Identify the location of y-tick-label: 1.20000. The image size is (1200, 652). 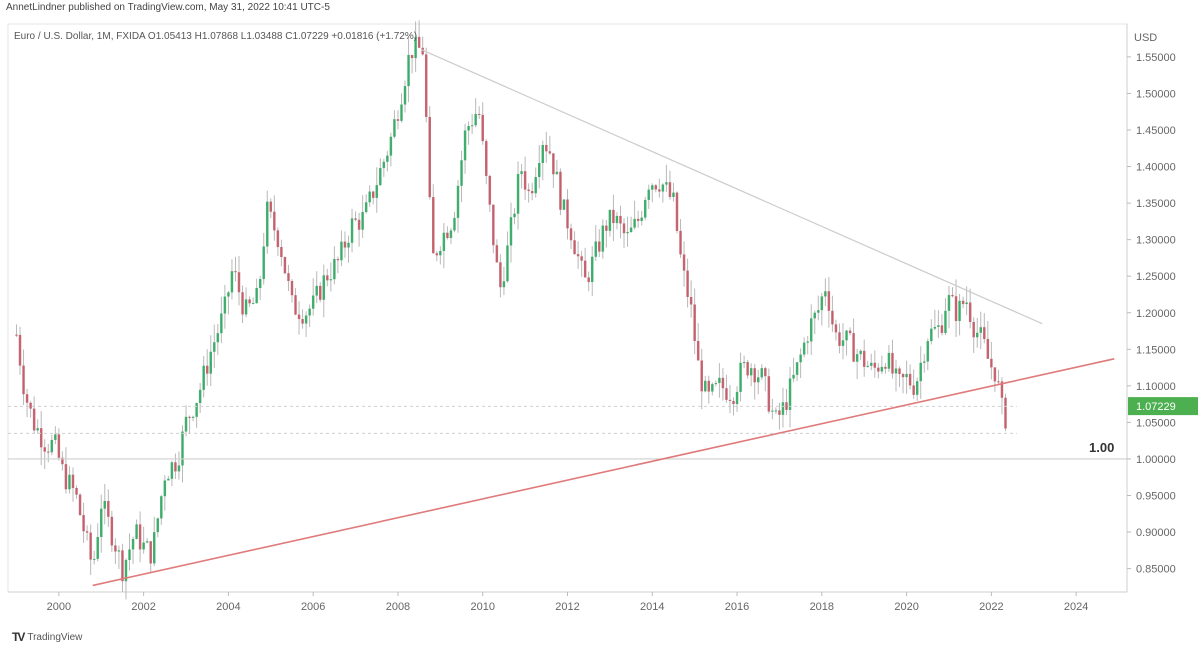
(1156, 314).